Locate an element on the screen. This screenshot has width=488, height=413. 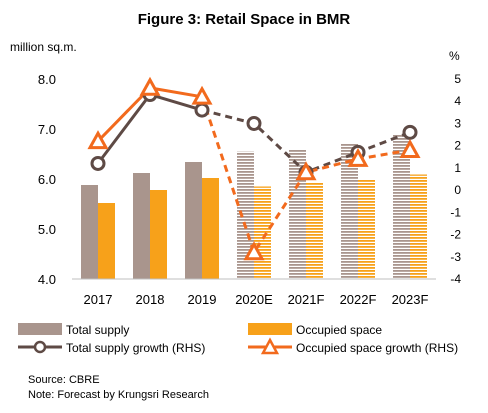
legend-marker-triangle-icon is located at coordinates (270, 346).